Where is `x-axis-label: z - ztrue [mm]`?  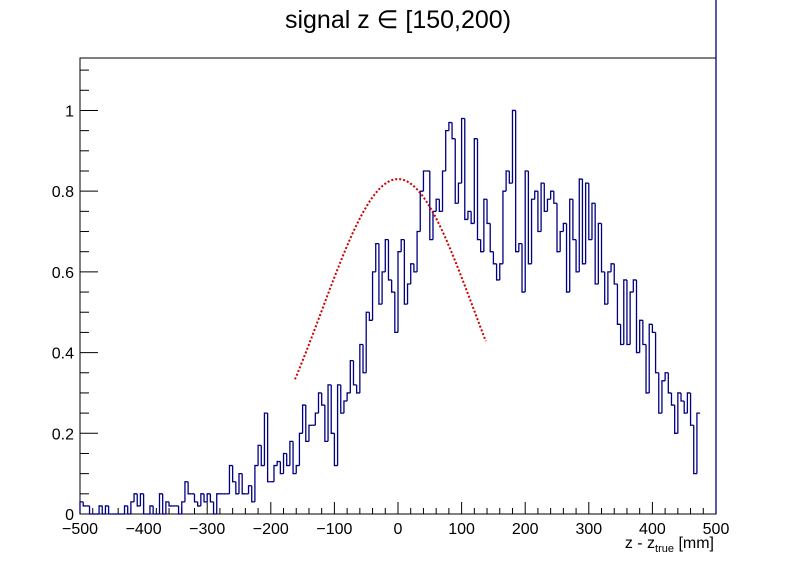 x-axis-label: z - ztrue [mm] is located at coordinates (669, 545).